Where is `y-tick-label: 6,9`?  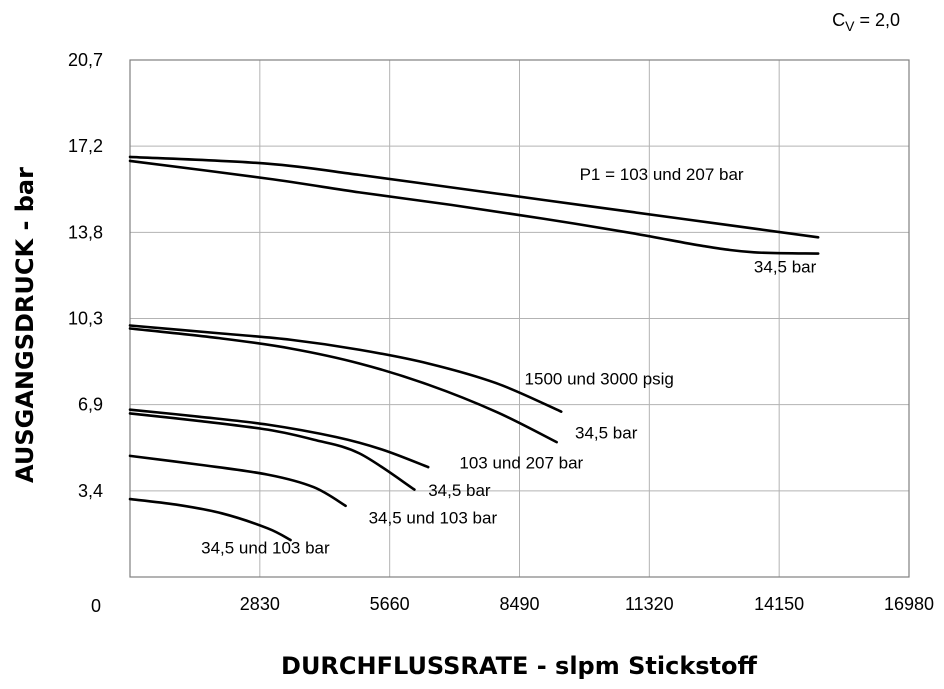
y-tick-label: 6,9 is located at coordinates (90, 405).